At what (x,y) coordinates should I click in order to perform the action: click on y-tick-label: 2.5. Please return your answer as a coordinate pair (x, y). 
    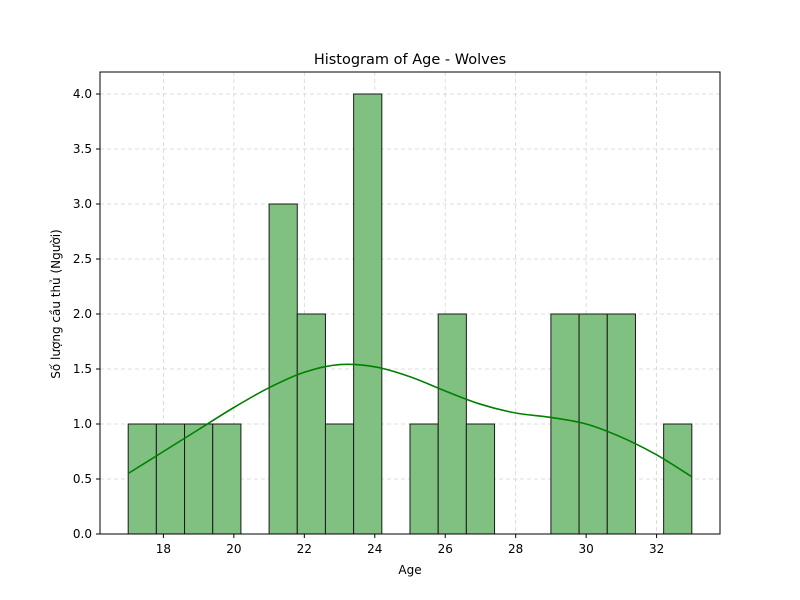
    Looking at the image, I should click on (82, 259).